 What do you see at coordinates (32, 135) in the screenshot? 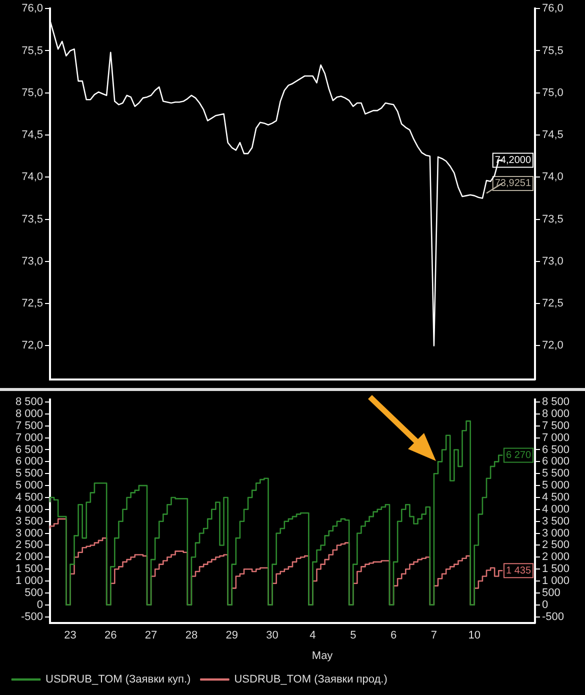
I see `y-tick-label: 74,5` at bounding box center [32, 135].